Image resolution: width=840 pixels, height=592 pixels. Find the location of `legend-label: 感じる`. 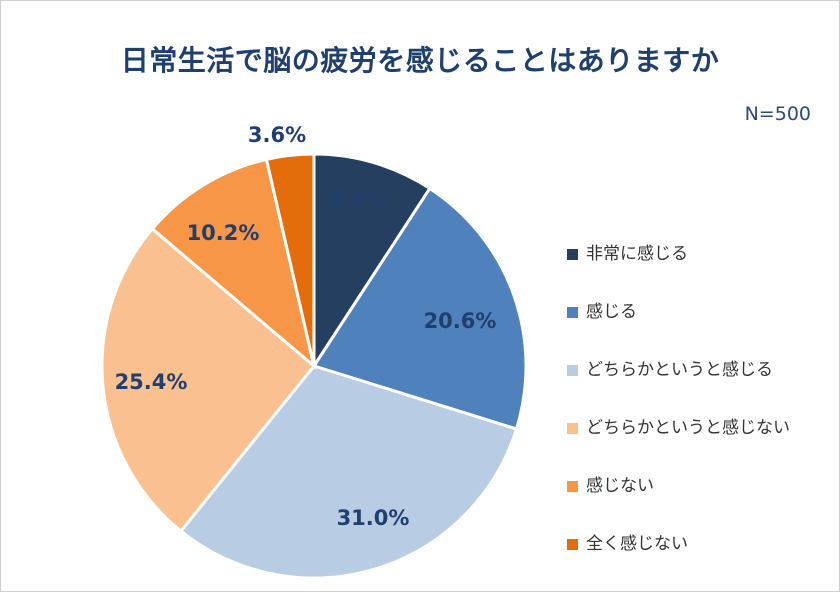

legend-label: 感じる is located at coordinates (611, 312).